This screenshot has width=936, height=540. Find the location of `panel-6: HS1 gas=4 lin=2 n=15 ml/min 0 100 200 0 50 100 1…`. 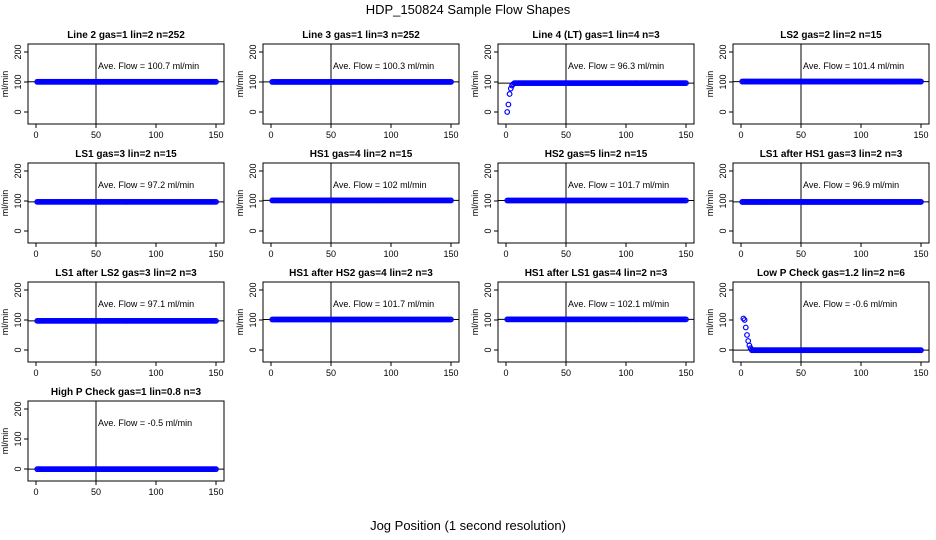

panel-6: HS1 gas=4 lin=2 n=15 ml/min 0 100 200 0 50 100 1… is located at coordinates (347, 204).